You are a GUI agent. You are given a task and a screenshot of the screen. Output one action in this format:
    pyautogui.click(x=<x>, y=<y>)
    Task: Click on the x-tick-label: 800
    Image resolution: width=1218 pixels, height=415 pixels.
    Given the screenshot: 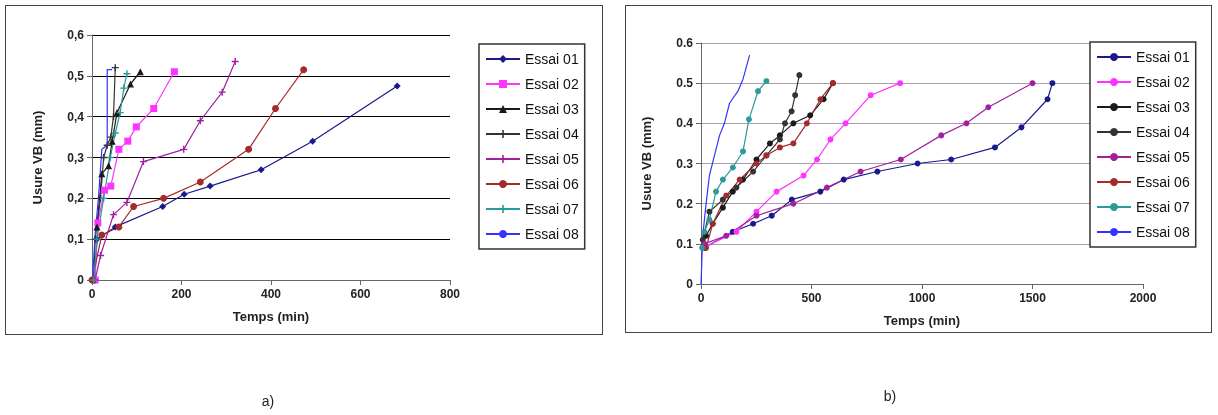 What is the action you would take?
    pyautogui.click(x=450, y=294)
    